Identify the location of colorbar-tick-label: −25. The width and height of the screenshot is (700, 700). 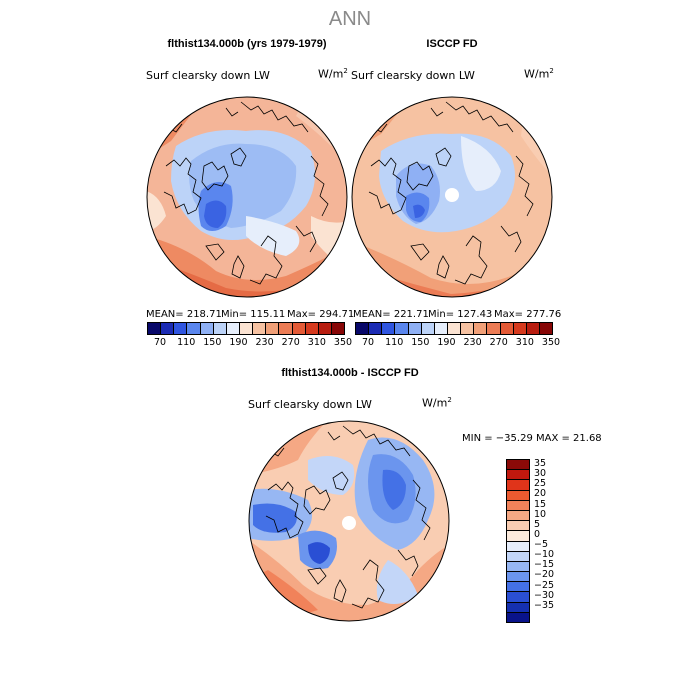
(544, 585).